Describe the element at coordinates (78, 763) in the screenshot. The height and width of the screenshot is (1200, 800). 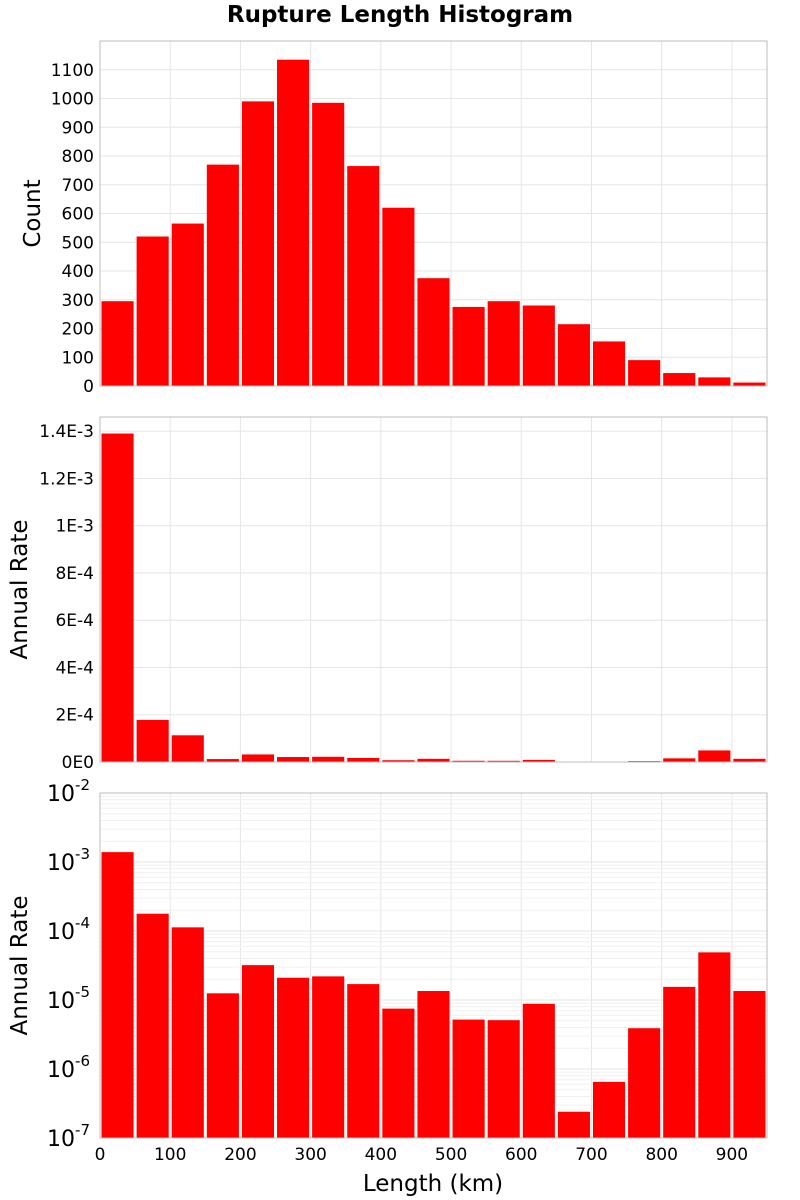
I see `y-tick-label: 0E0` at that location.